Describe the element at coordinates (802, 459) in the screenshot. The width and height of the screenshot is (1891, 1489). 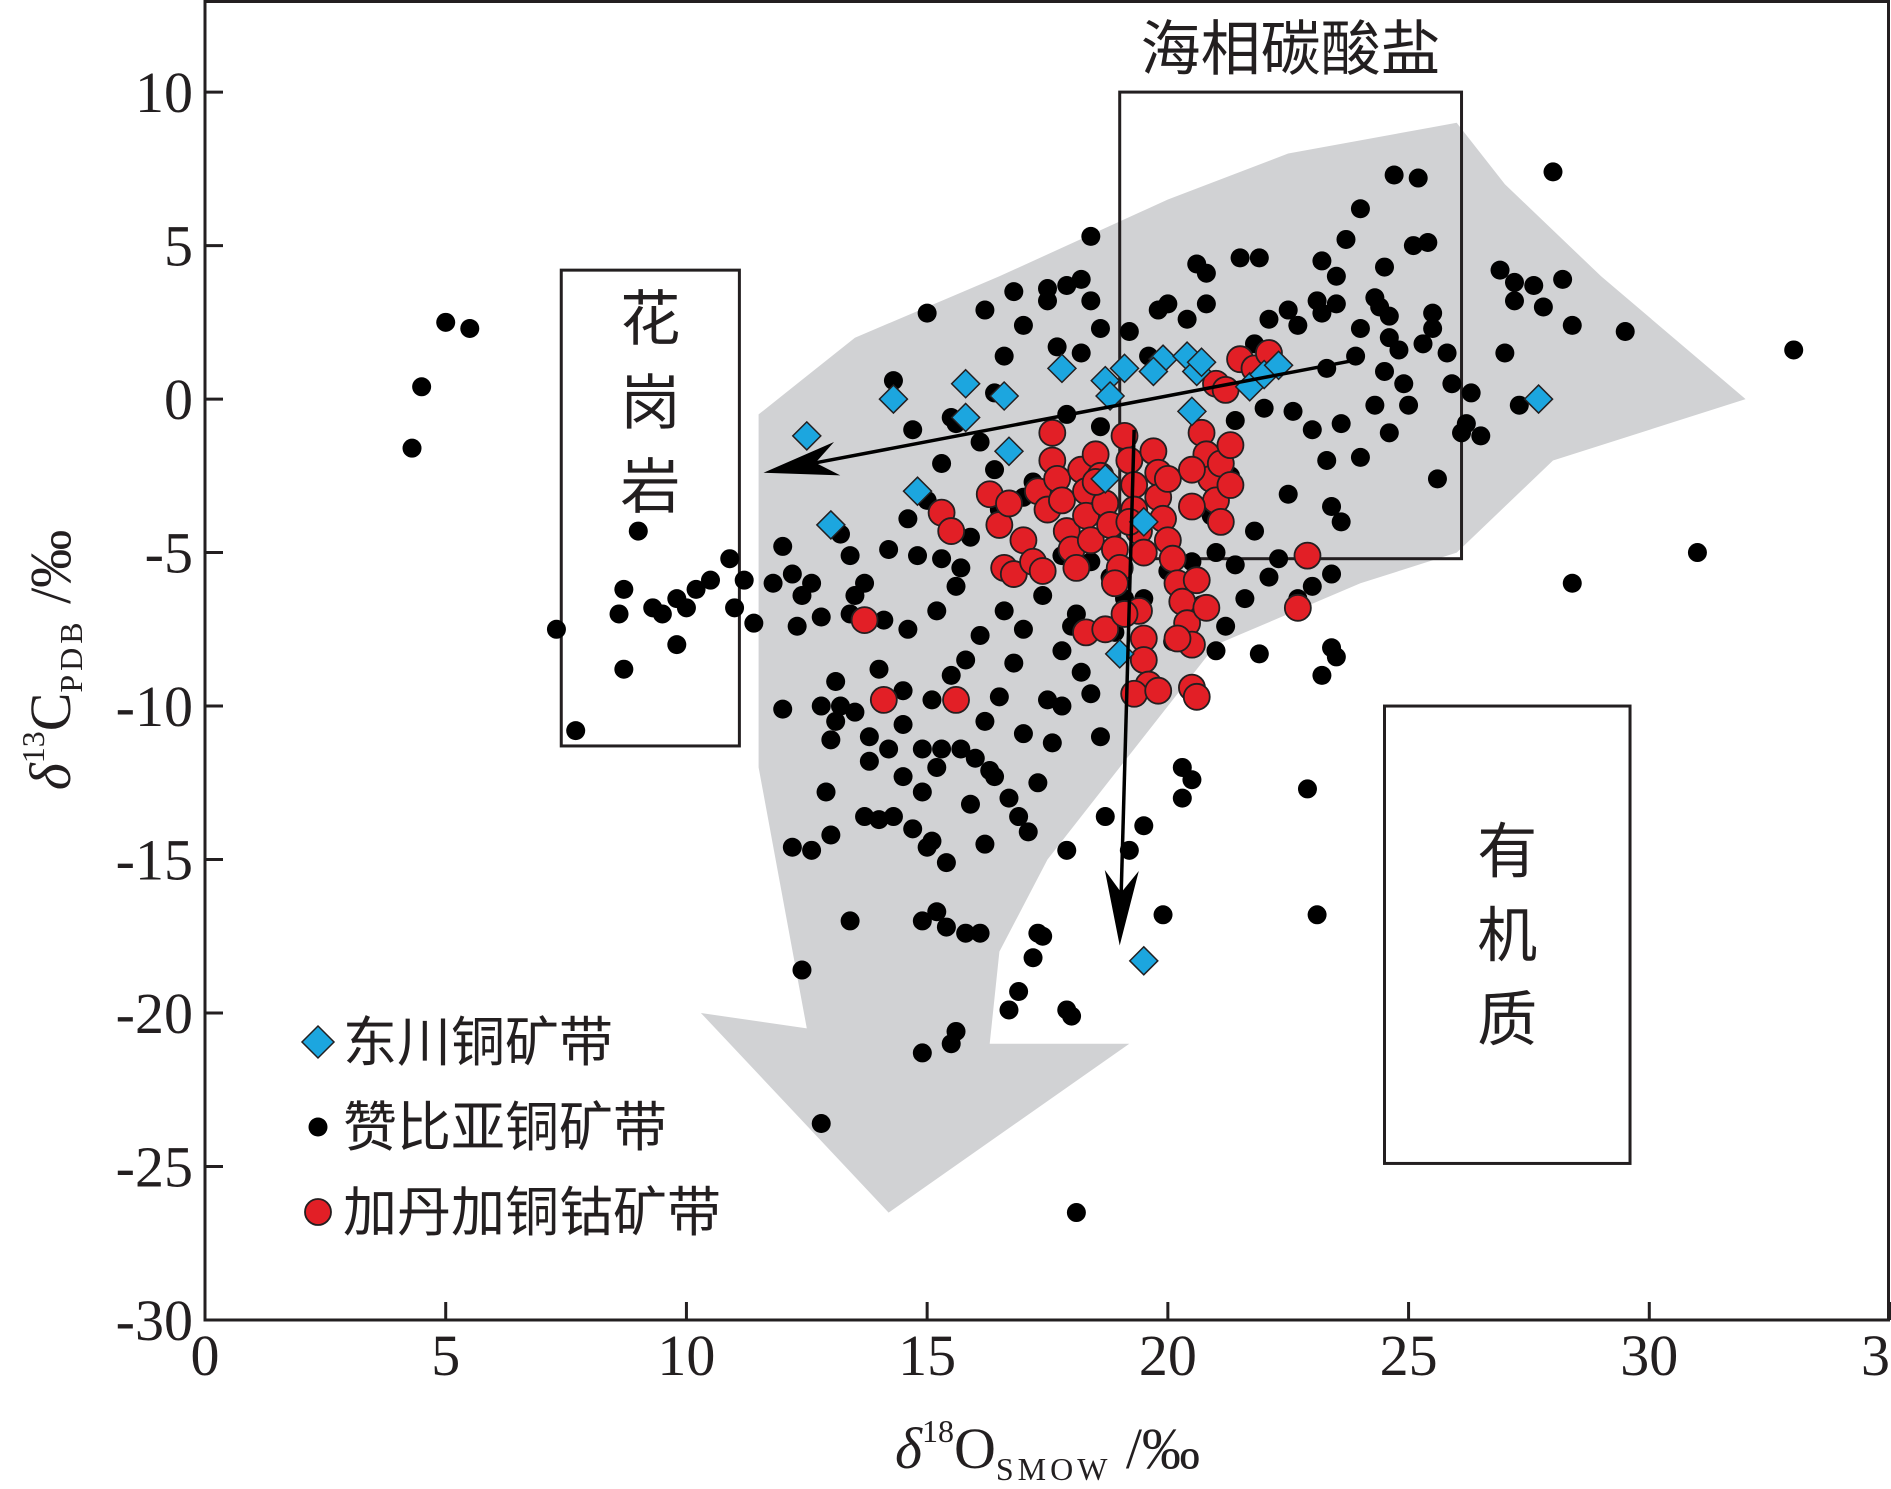
I see `trend-to-granite-head` at that location.